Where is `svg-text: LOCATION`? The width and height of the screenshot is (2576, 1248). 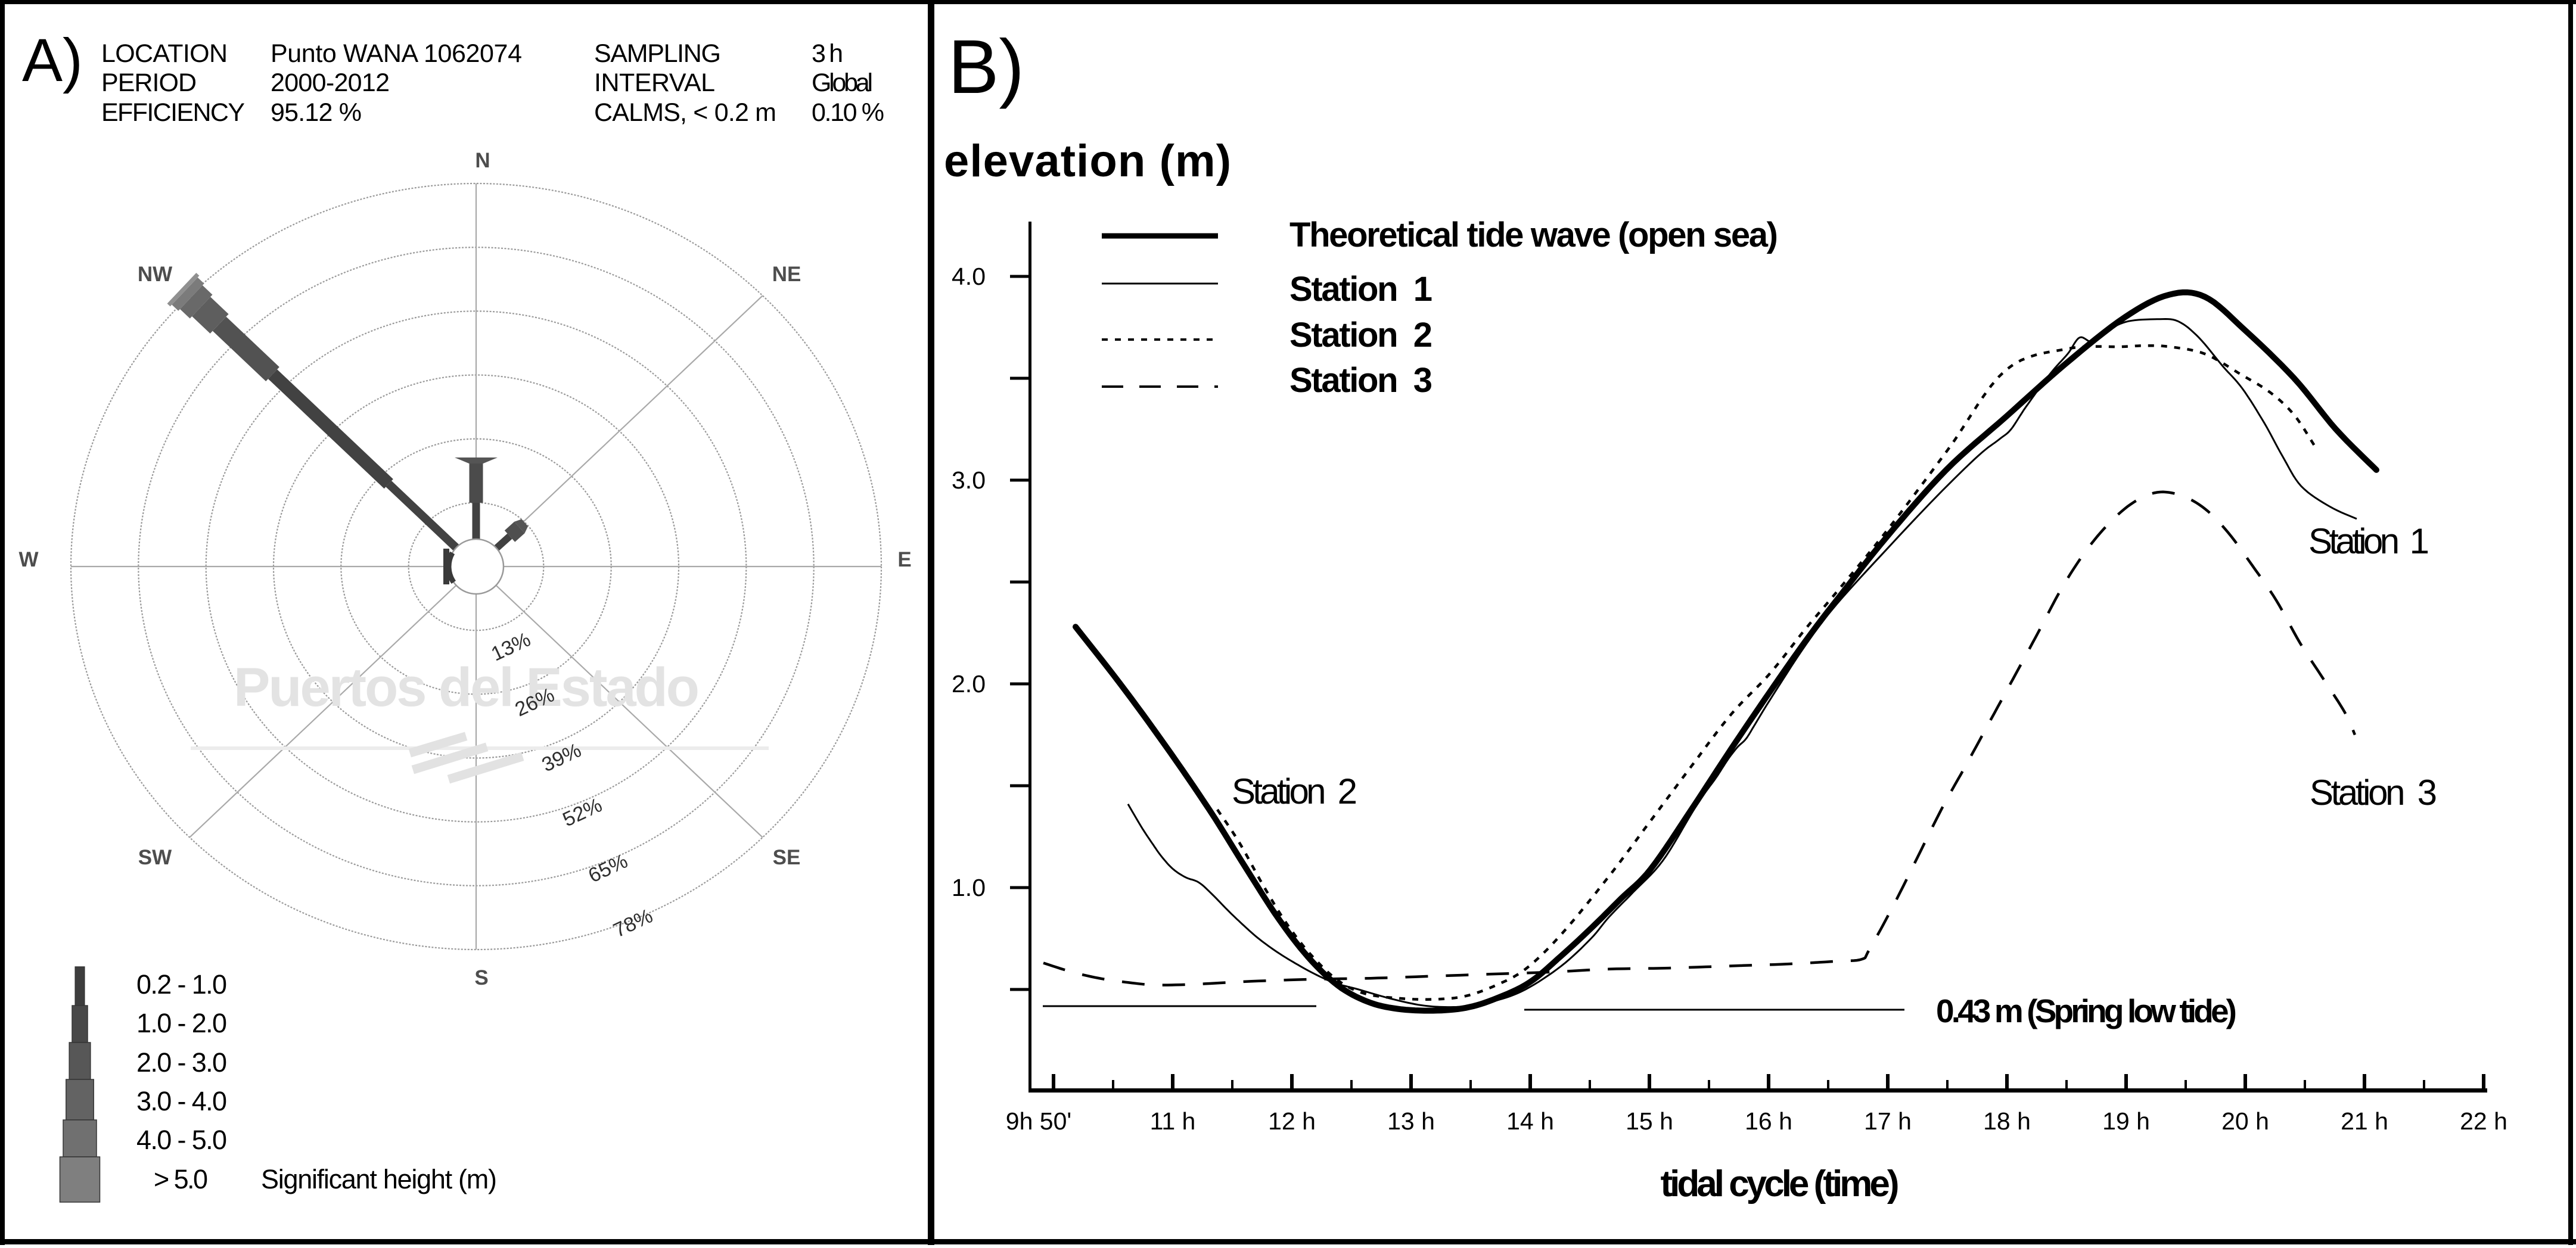 svg-text: LOCATION is located at coordinates (164, 53).